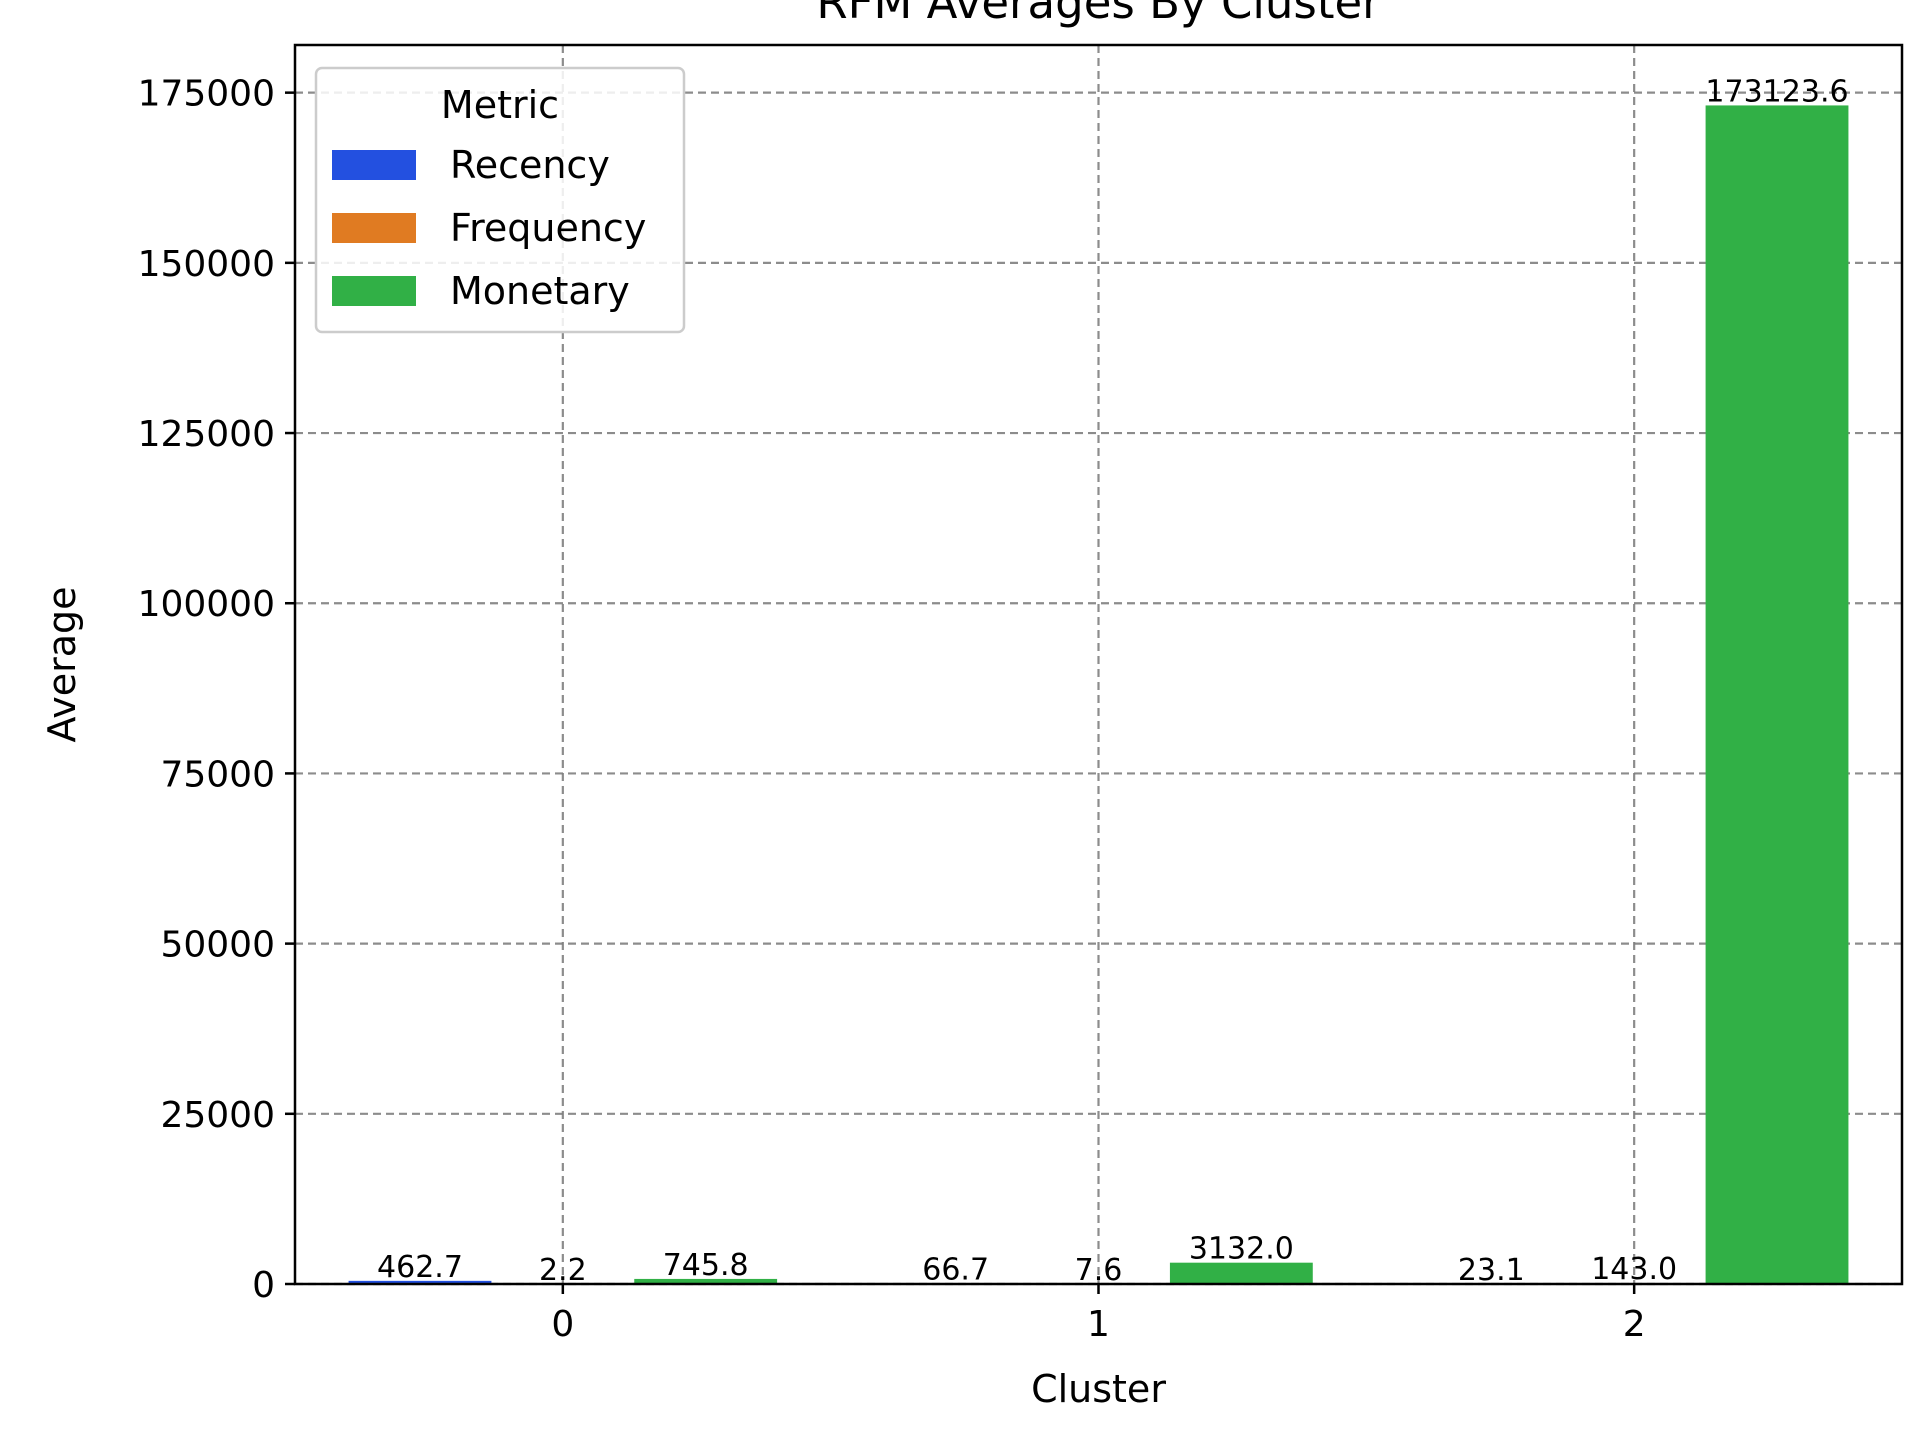 The height and width of the screenshot is (1440, 1920). I want to click on y-tick-label: 175000, so click(206, 94).